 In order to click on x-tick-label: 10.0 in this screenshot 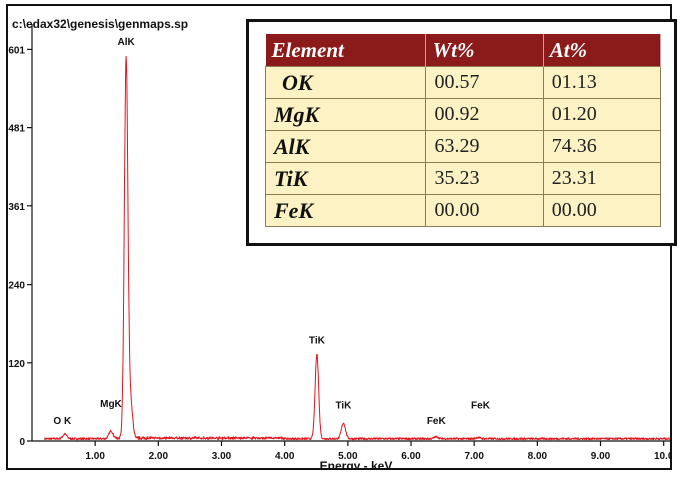, I will do `click(662, 456)`.